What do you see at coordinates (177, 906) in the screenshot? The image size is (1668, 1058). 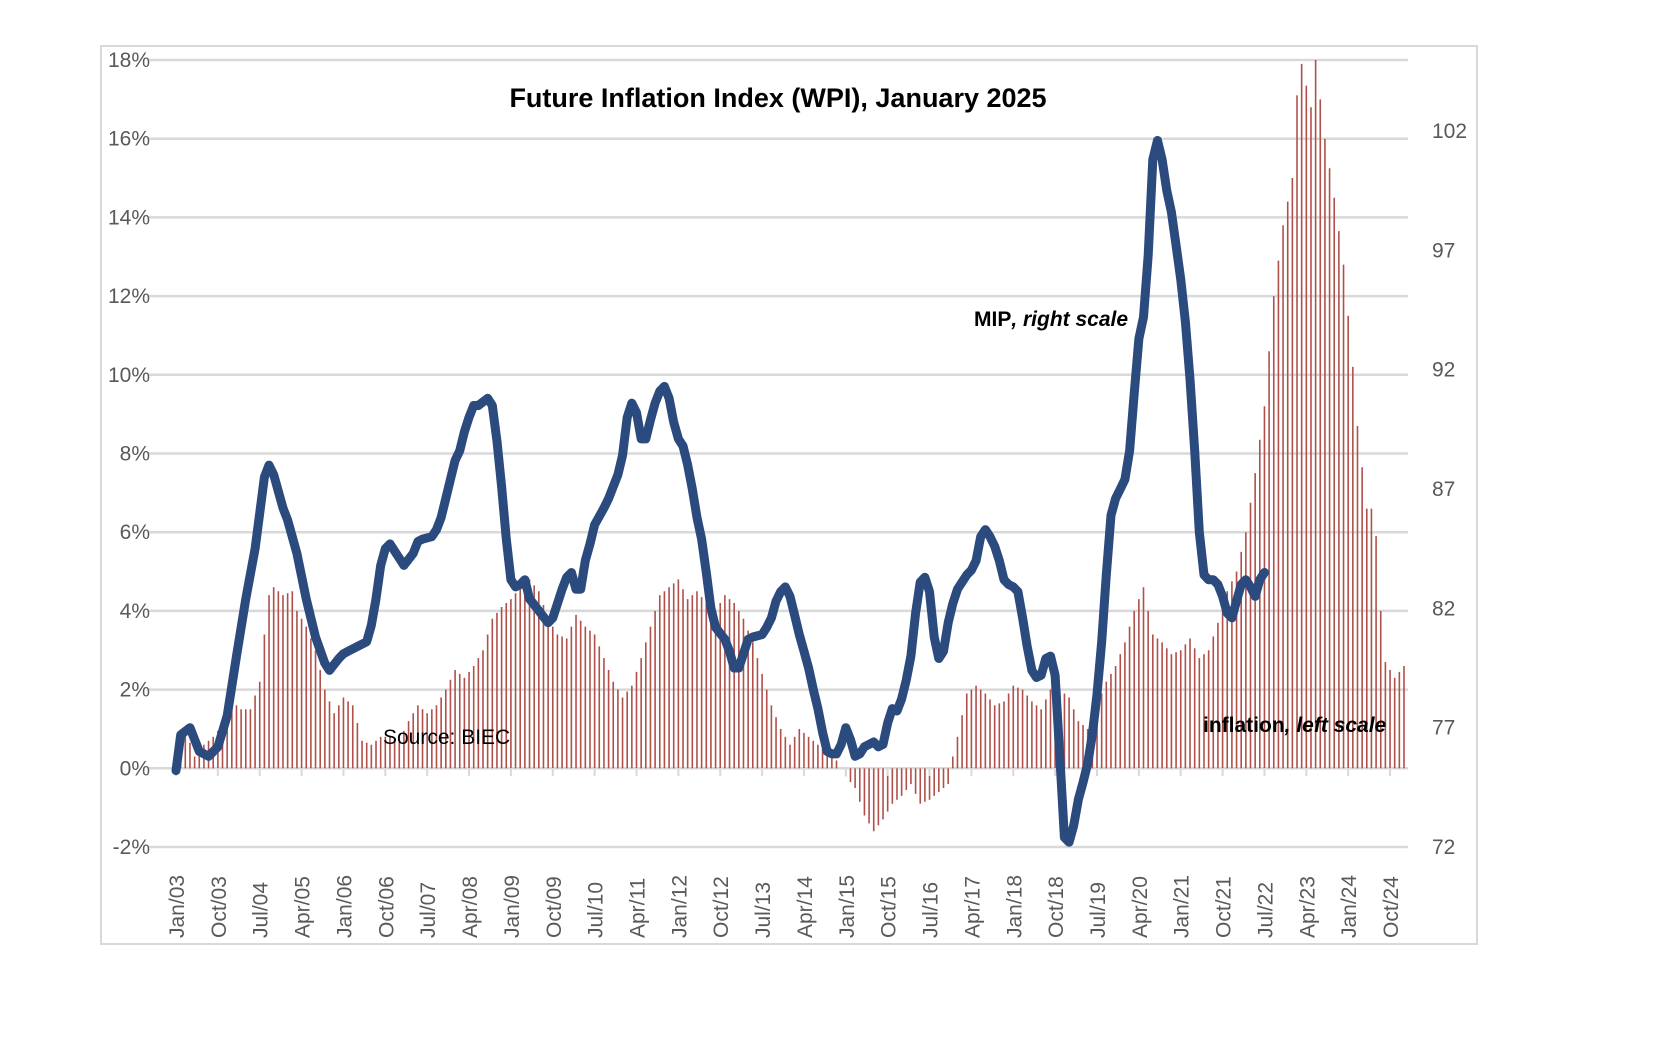 I see `x-tick-label: Jan/03` at bounding box center [177, 906].